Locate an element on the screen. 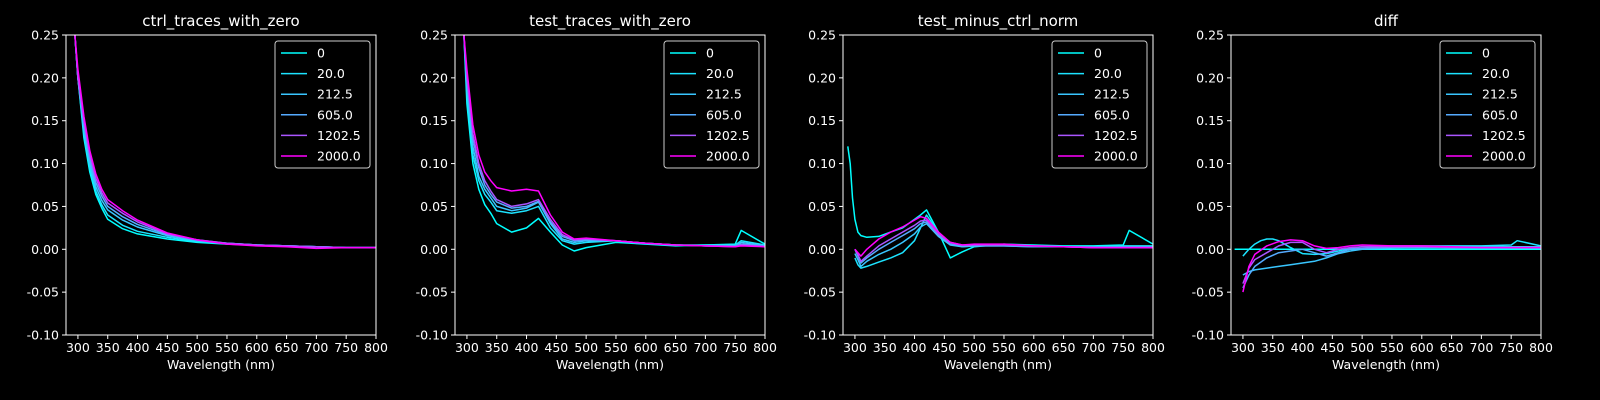  chart-title: diff is located at coordinates (1386, 21).